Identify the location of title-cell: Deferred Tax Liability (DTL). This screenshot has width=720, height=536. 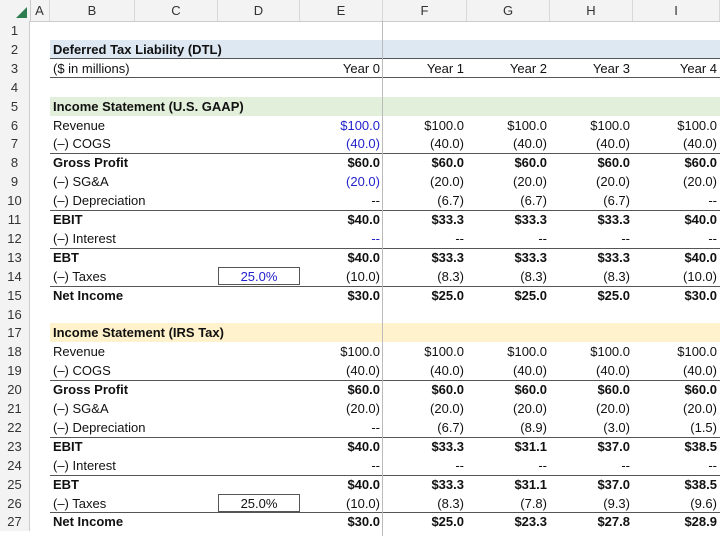
(137, 49).